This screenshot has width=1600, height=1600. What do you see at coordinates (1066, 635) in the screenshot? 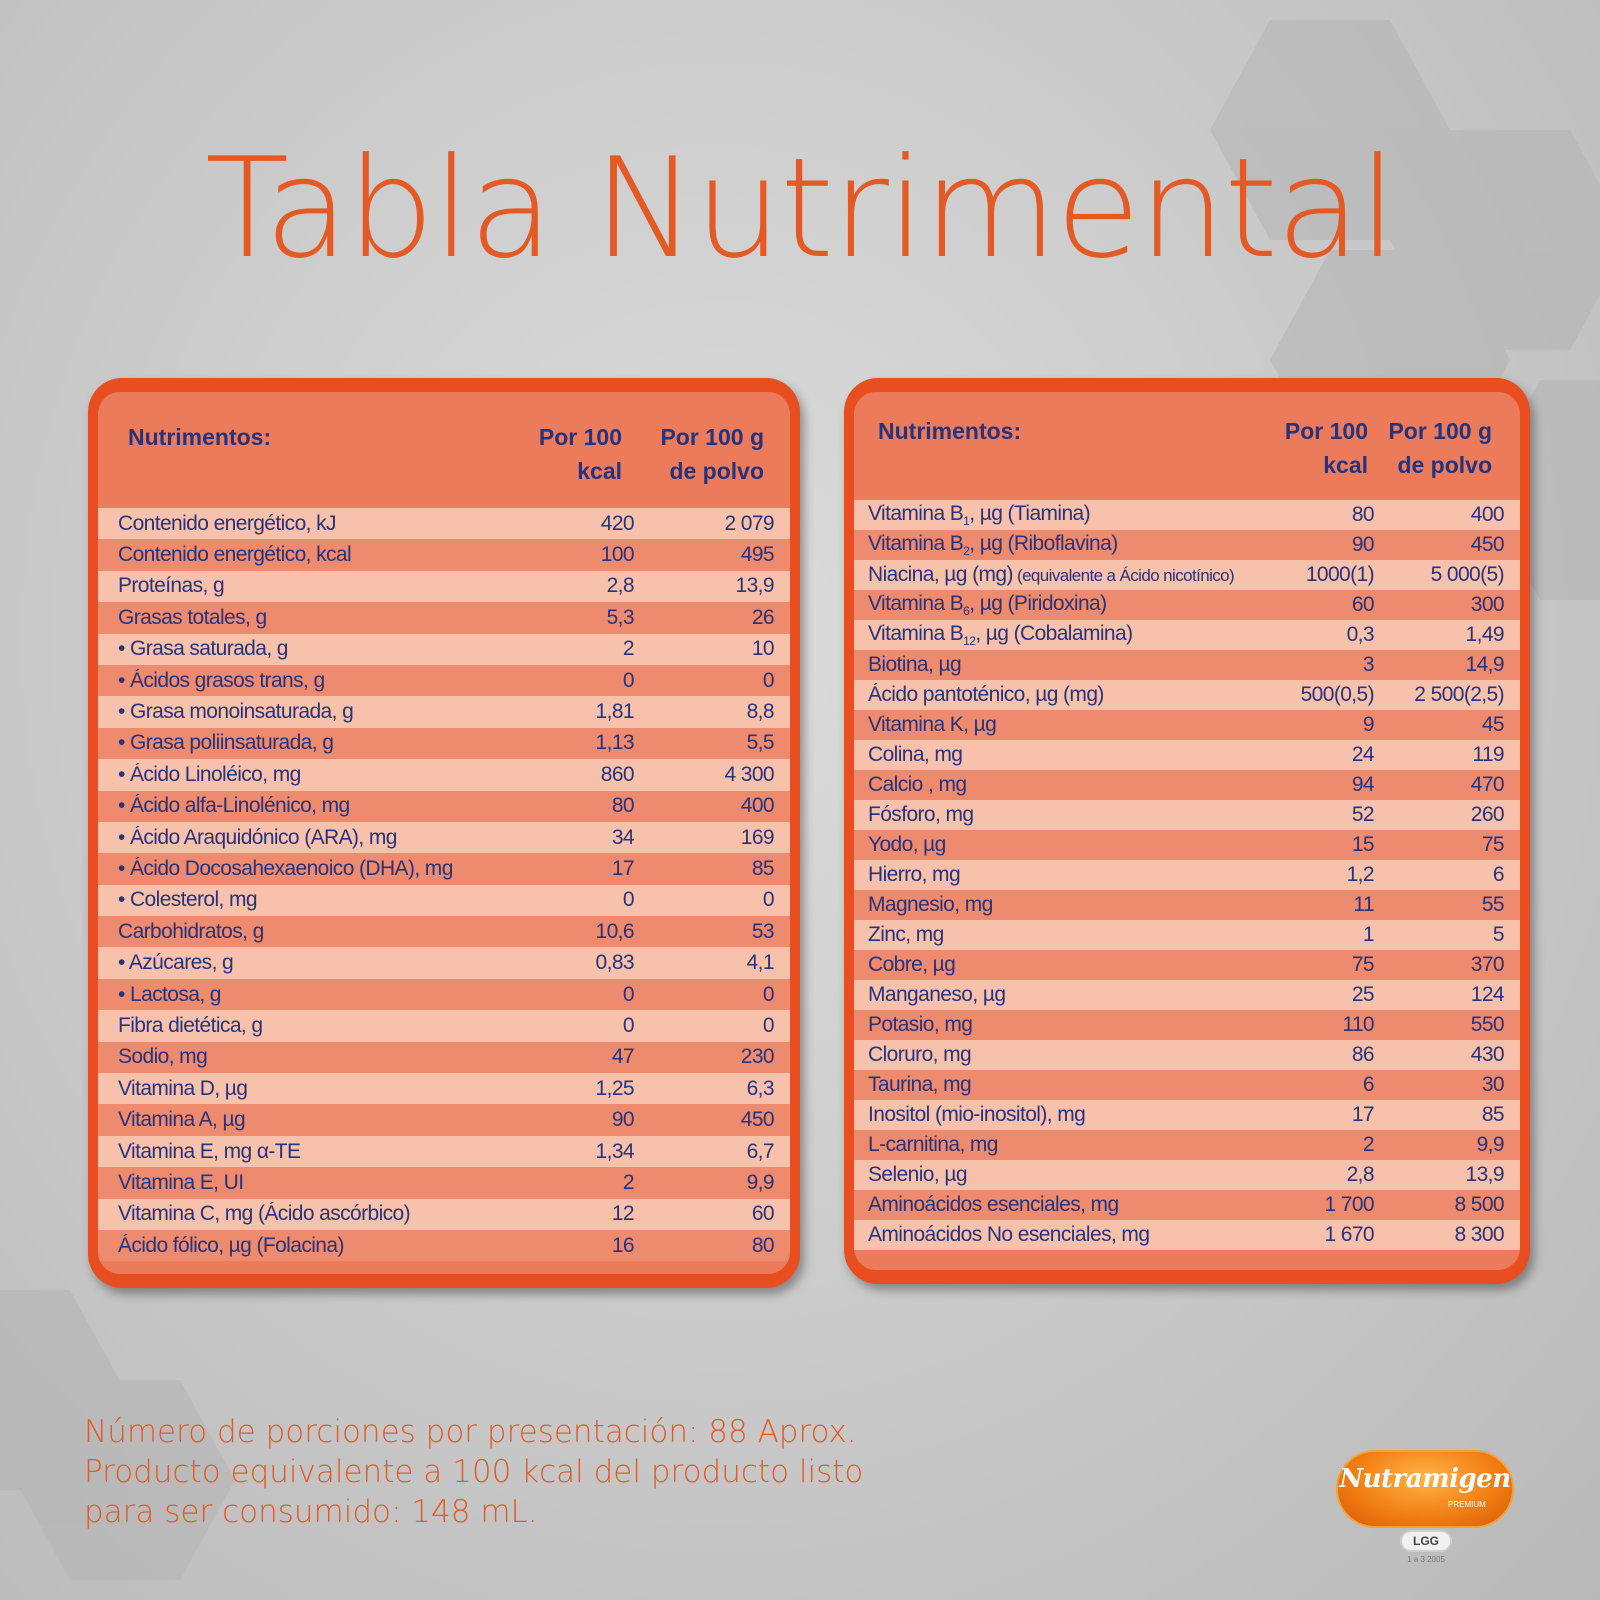
I see `row-label: Vitamina B12, µg (Cobalamina)` at bounding box center [1066, 635].